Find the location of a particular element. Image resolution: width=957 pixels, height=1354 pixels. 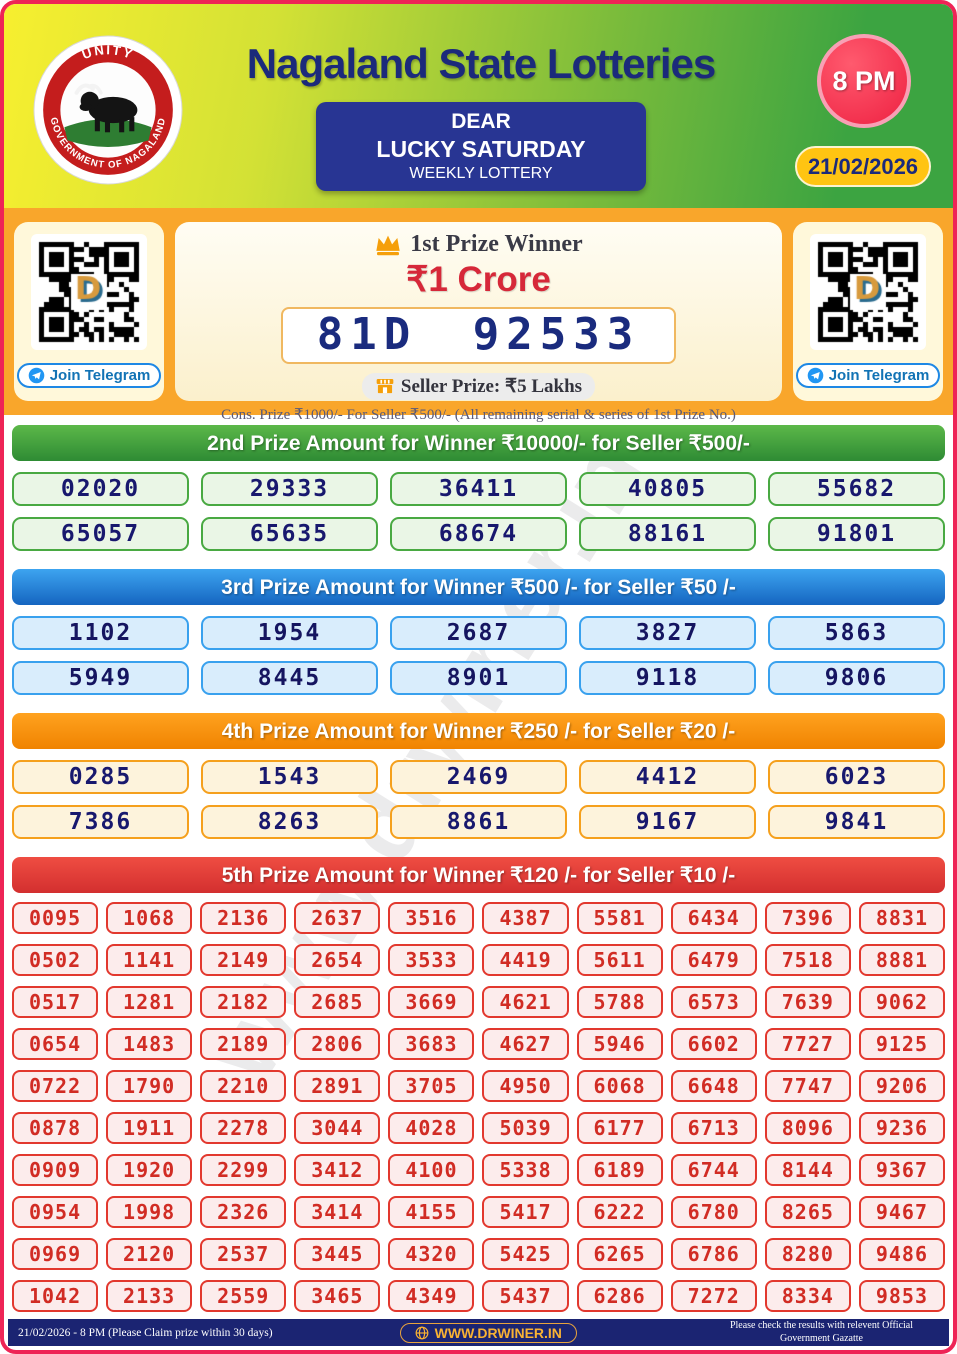

prize-number: 4419 is located at coordinates (525, 960).